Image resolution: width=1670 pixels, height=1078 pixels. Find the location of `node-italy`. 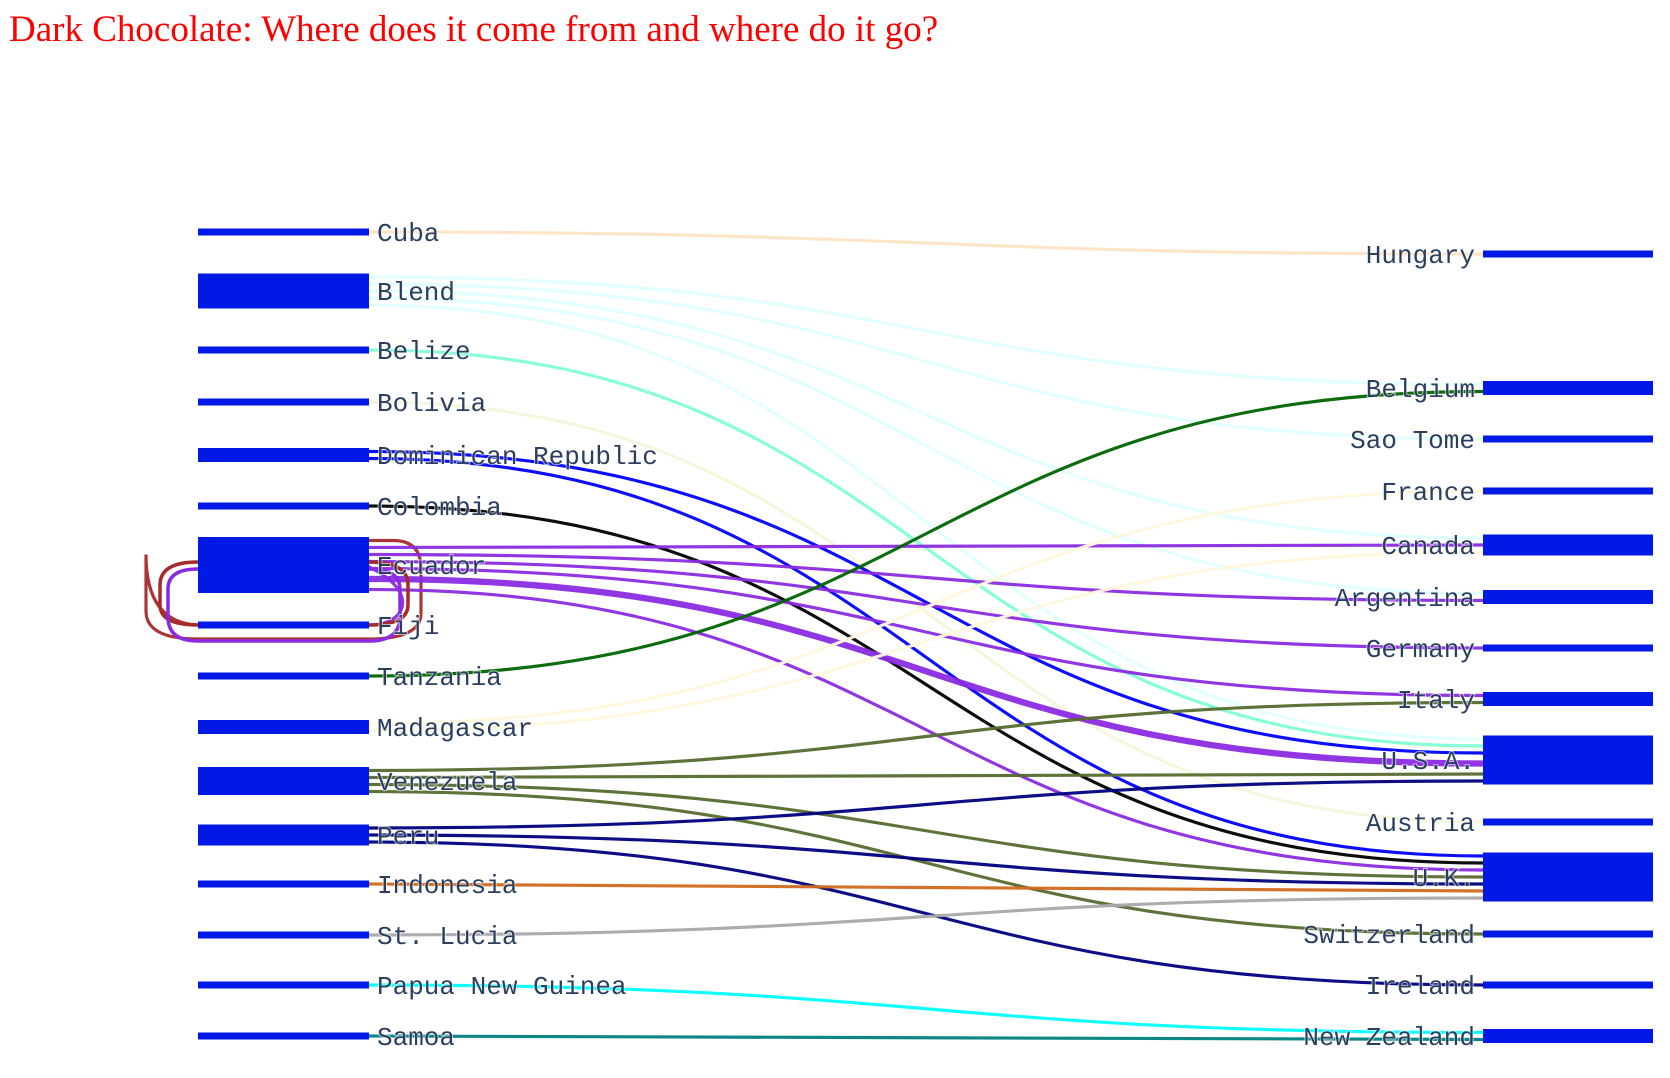

node-italy is located at coordinates (1568, 699).